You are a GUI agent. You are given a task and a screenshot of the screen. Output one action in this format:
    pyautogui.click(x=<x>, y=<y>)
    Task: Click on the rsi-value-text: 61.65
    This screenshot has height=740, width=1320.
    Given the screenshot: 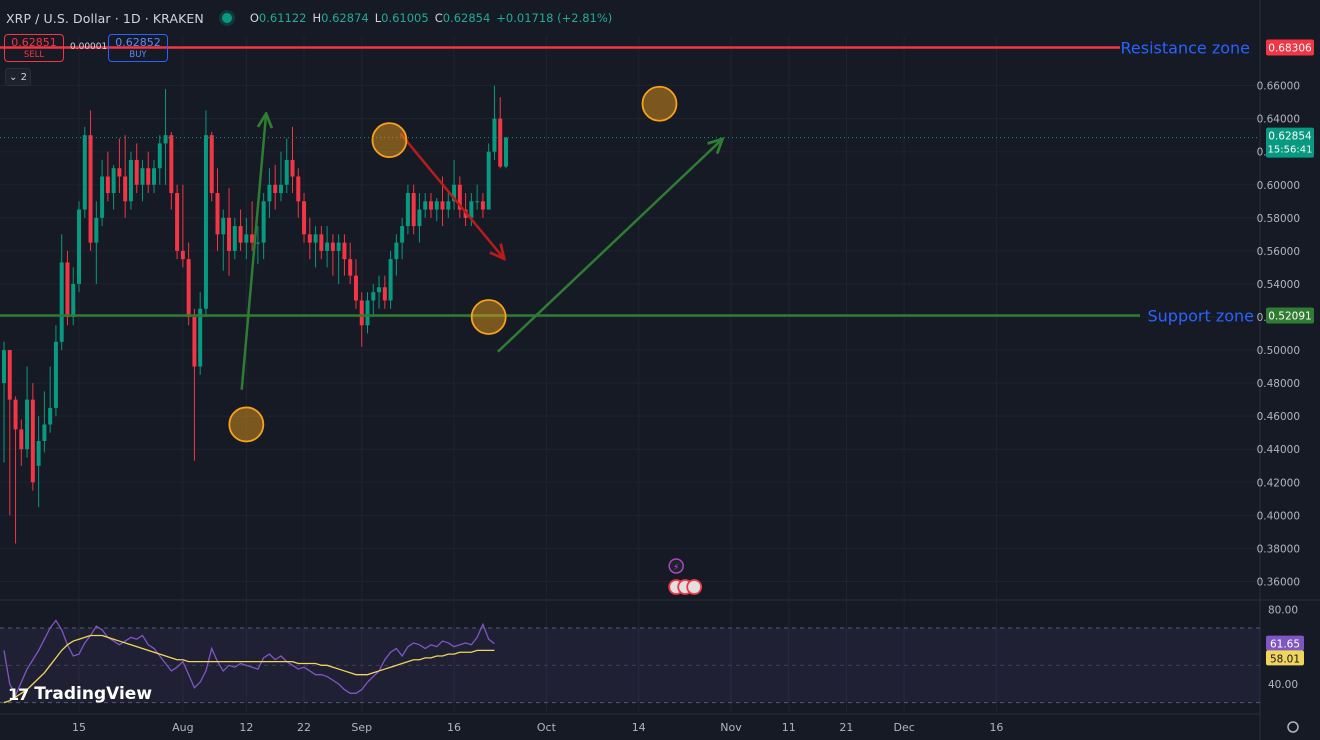 What is the action you would take?
    pyautogui.click(x=1285, y=645)
    